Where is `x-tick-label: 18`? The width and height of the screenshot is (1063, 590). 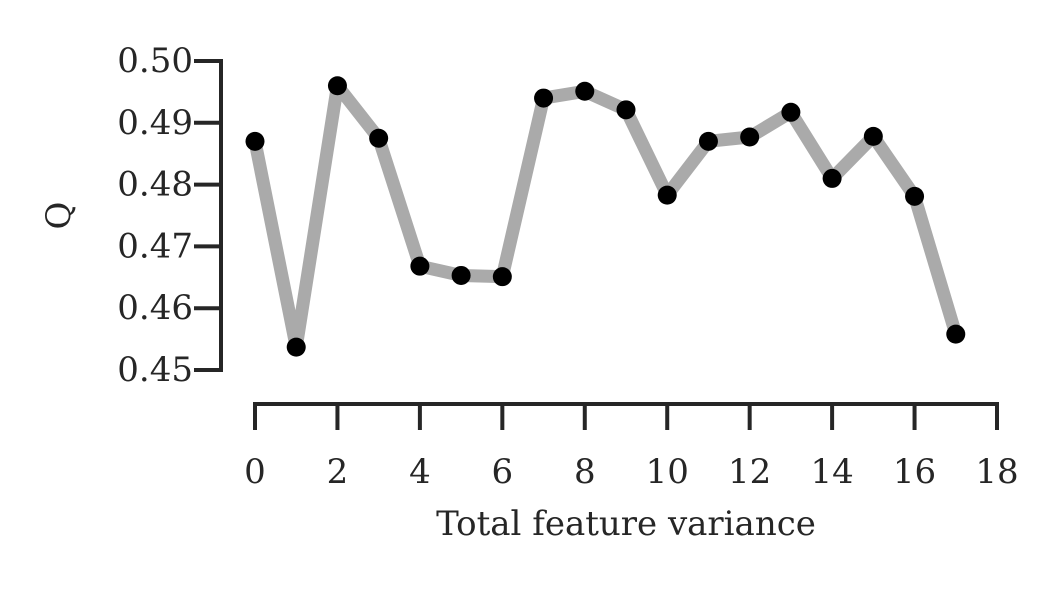
x-tick-label: 18 is located at coordinates (996, 472).